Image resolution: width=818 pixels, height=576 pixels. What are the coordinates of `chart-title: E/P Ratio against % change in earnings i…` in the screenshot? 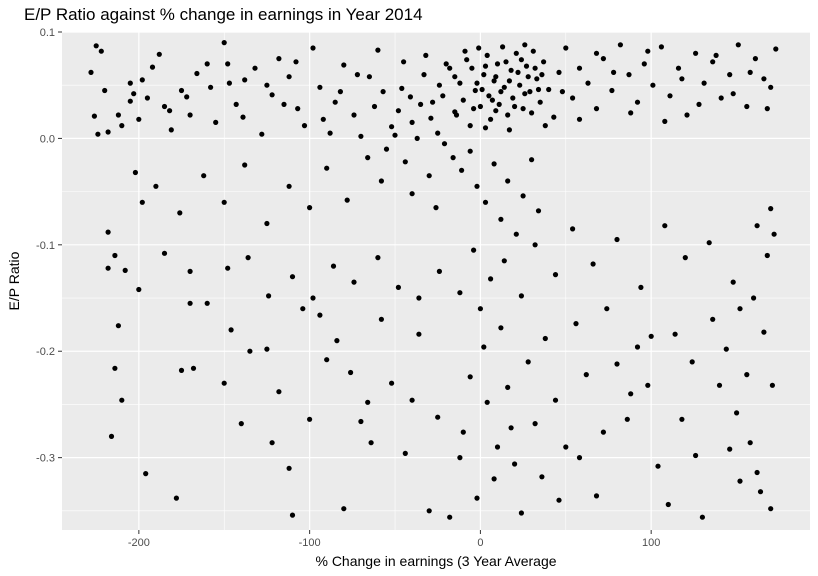 It's located at (223, 14).